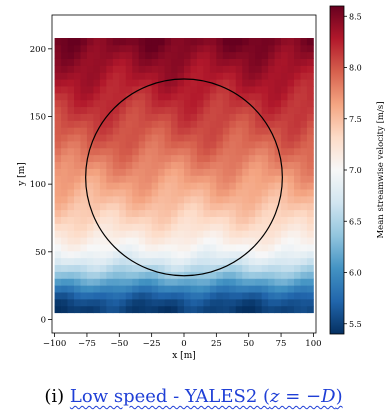  Describe the element at coordinates (119, 344) in the screenshot. I see `x-tick-label: −50` at that location.